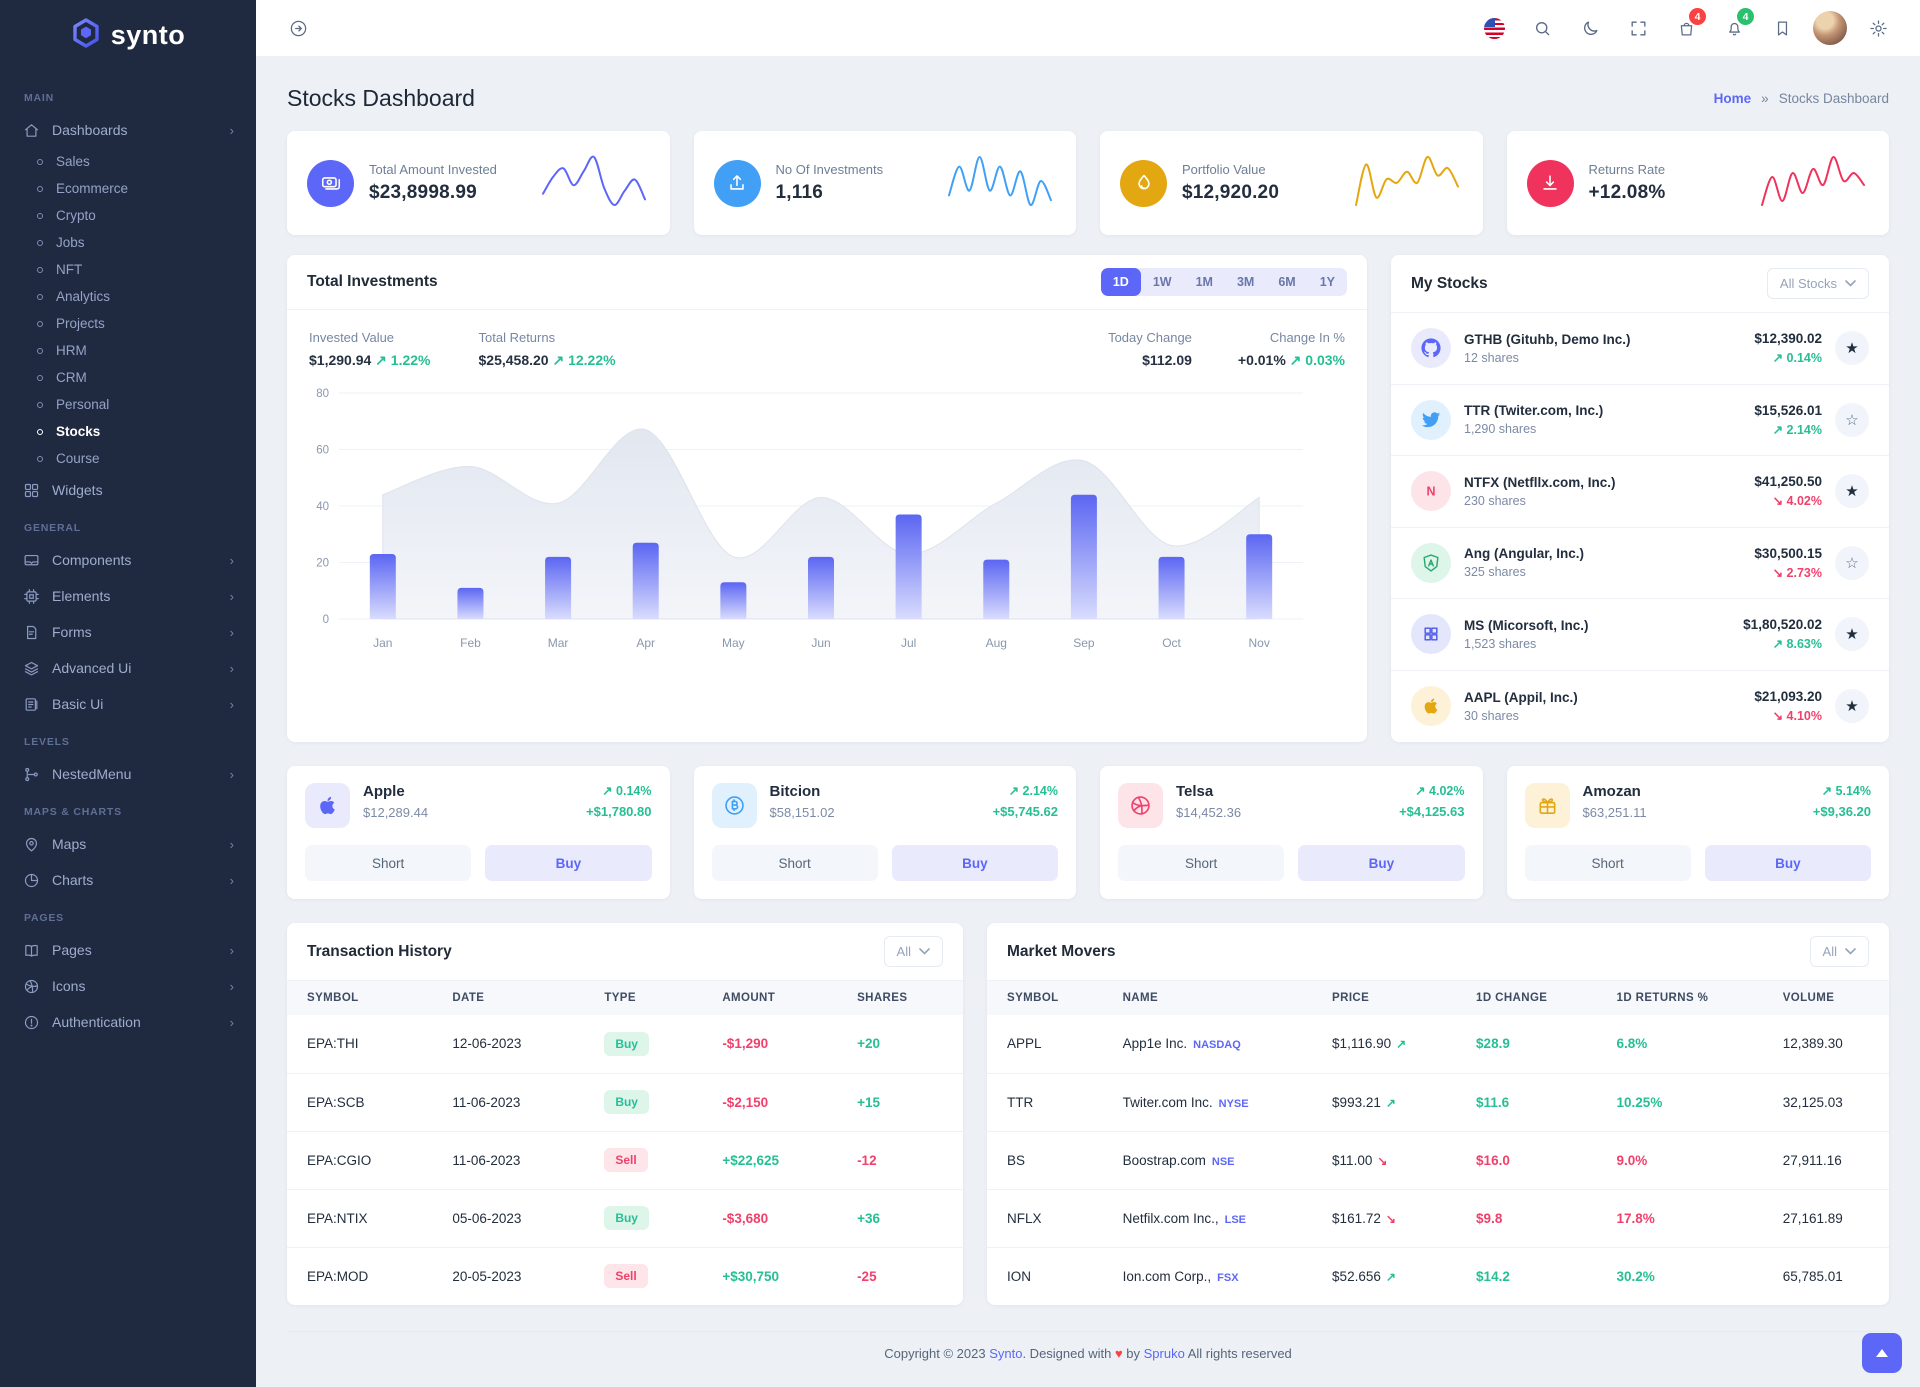 The width and height of the screenshot is (1920, 1387). What do you see at coordinates (128, 458) in the screenshot?
I see `sidebar-subitem-course: Course` at bounding box center [128, 458].